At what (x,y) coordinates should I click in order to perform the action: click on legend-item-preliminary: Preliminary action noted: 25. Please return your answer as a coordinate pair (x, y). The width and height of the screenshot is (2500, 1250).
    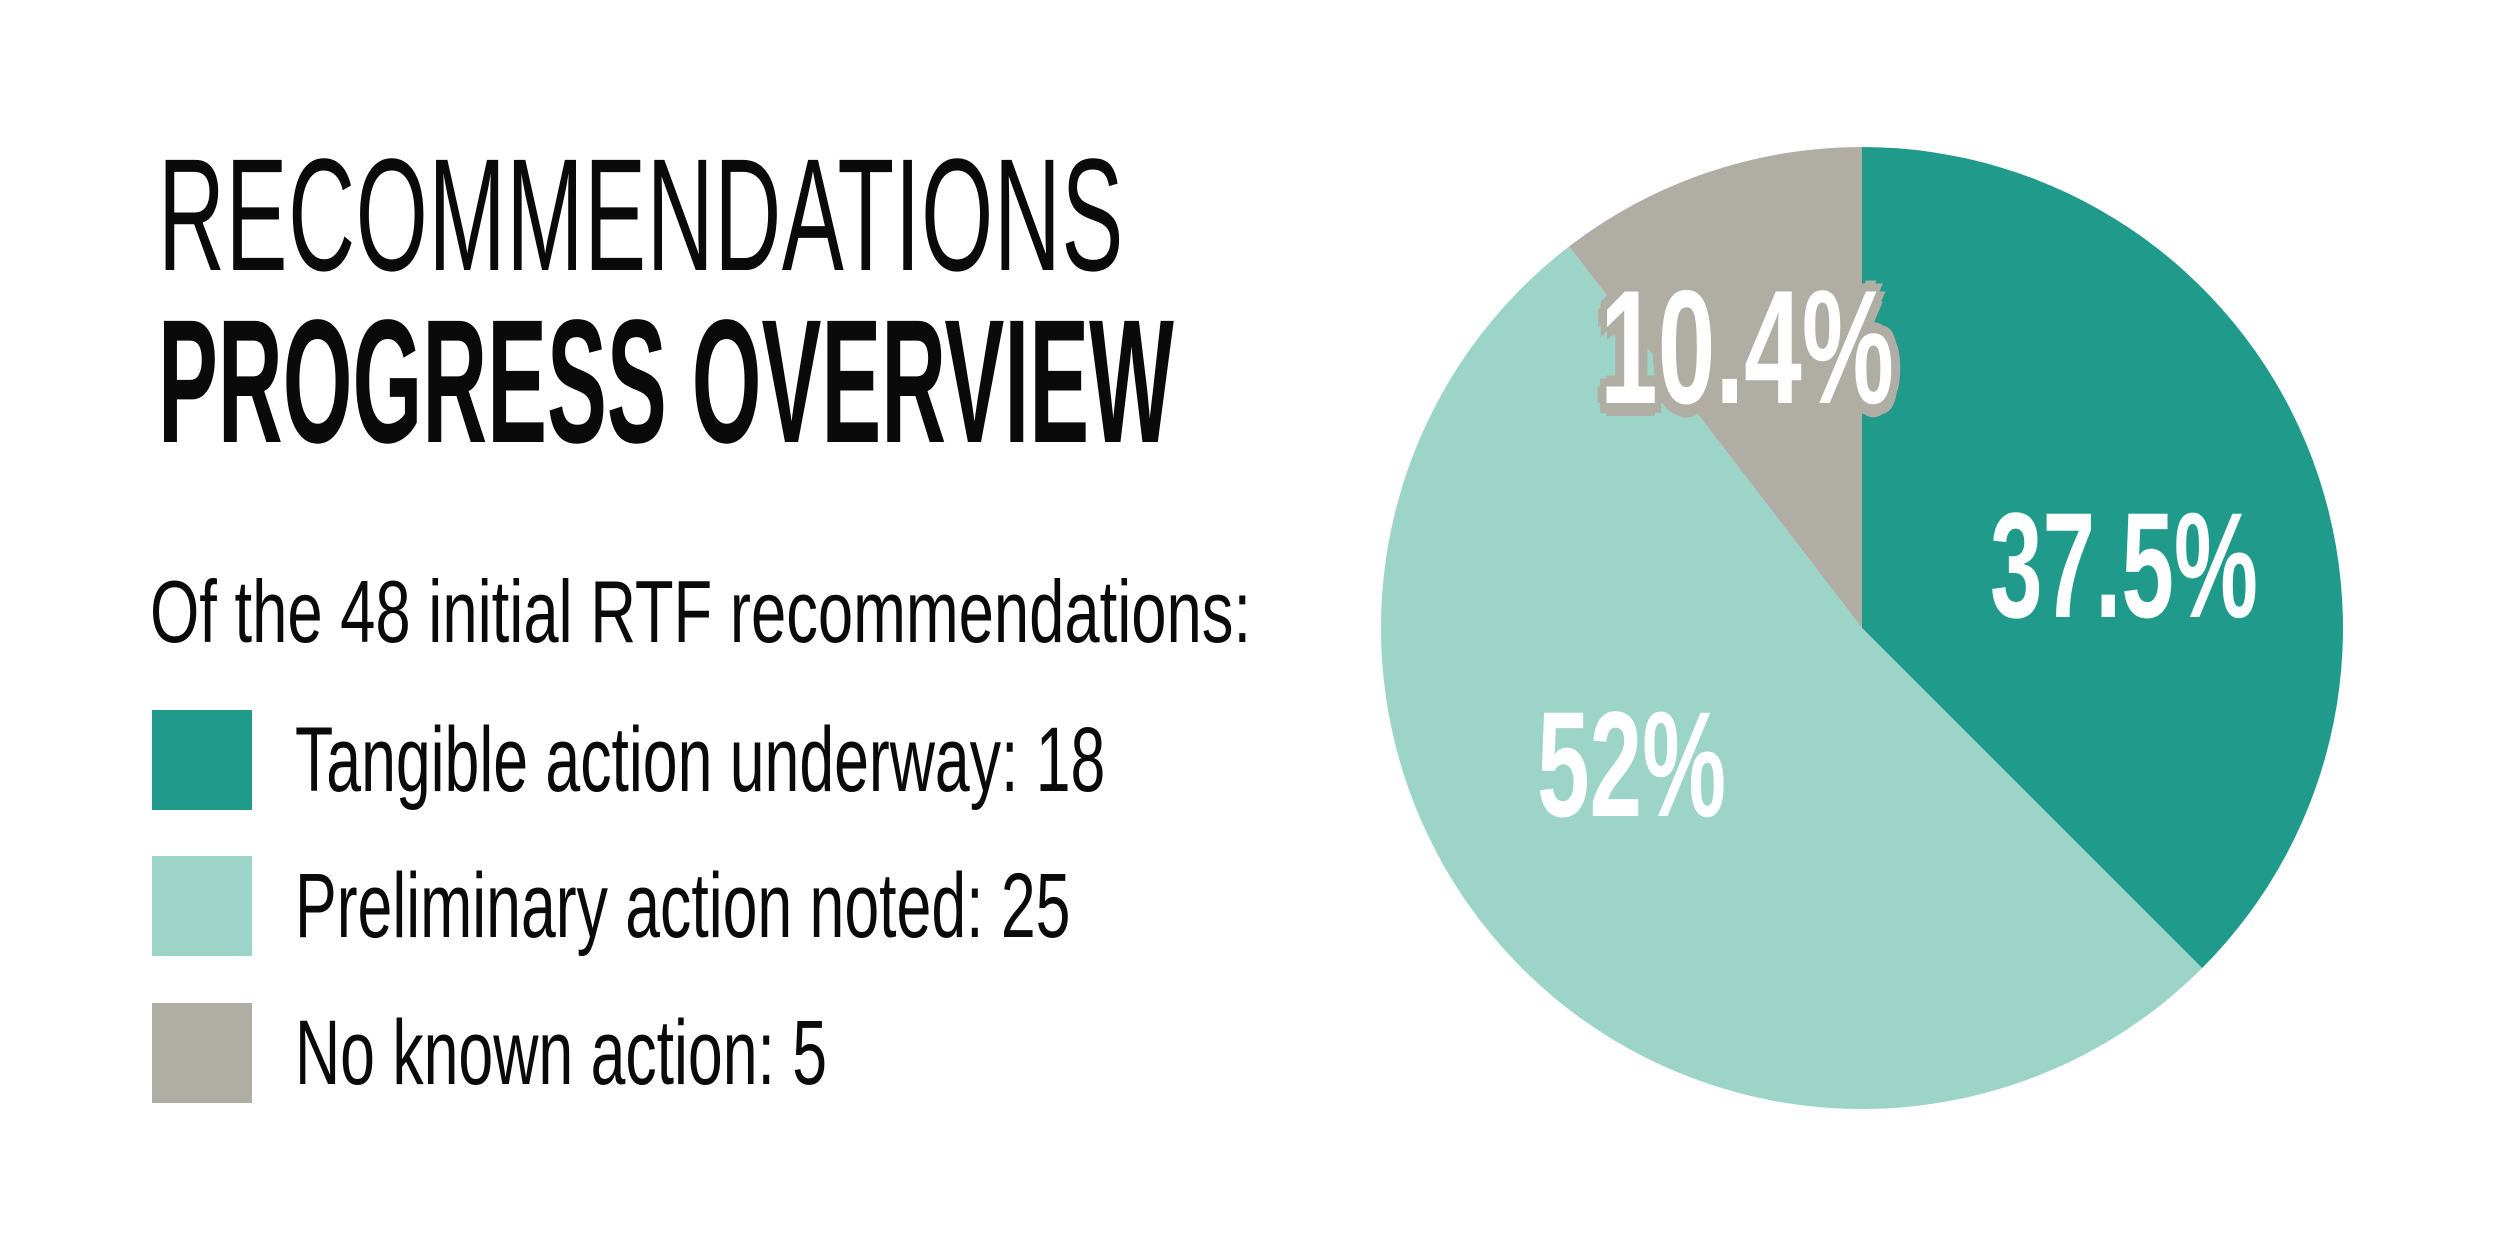
    Looking at the image, I should click on (793, 906).